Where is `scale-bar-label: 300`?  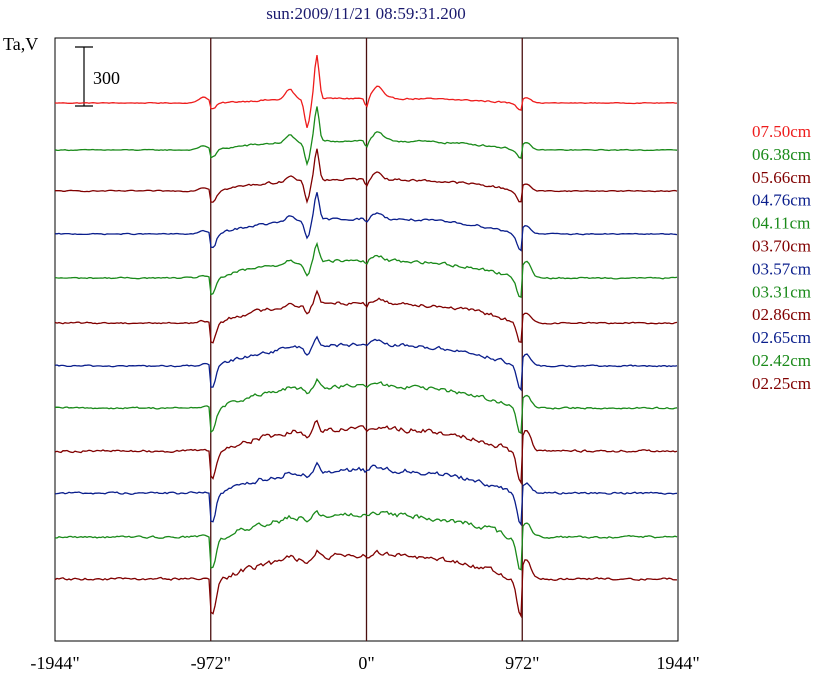
scale-bar-label: 300 is located at coordinates (106, 78).